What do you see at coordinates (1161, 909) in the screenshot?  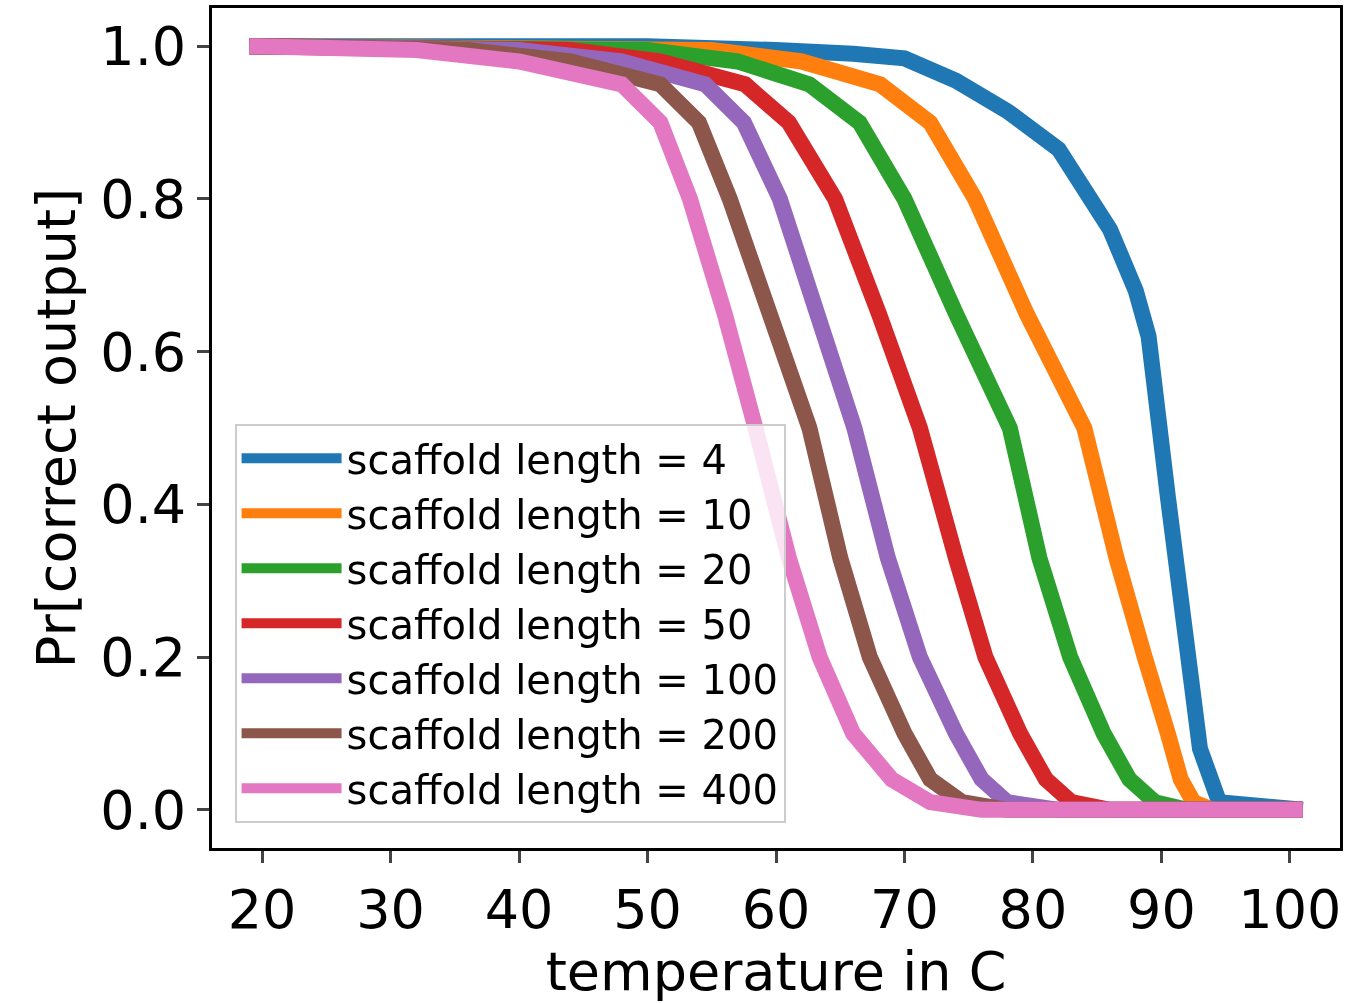 I see `x-tick-label: 90` at bounding box center [1161, 909].